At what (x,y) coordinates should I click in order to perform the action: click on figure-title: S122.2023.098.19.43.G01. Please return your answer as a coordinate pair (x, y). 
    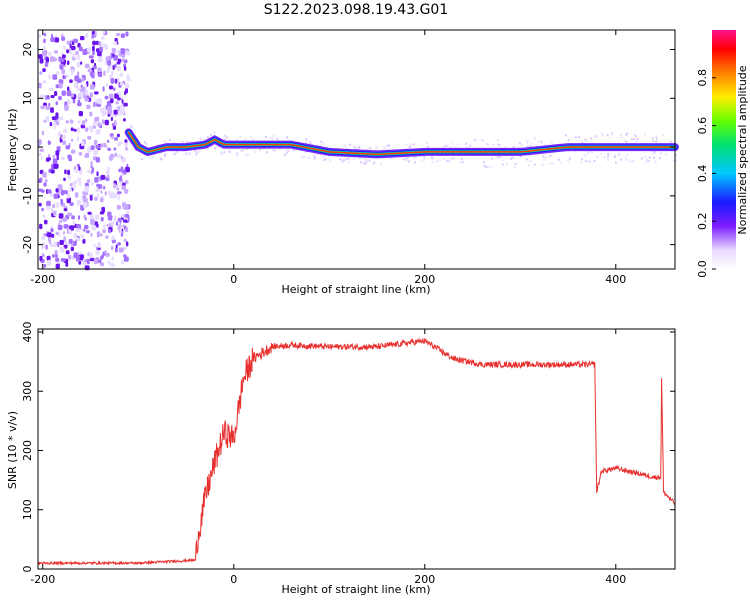
    Looking at the image, I should click on (356, 10).